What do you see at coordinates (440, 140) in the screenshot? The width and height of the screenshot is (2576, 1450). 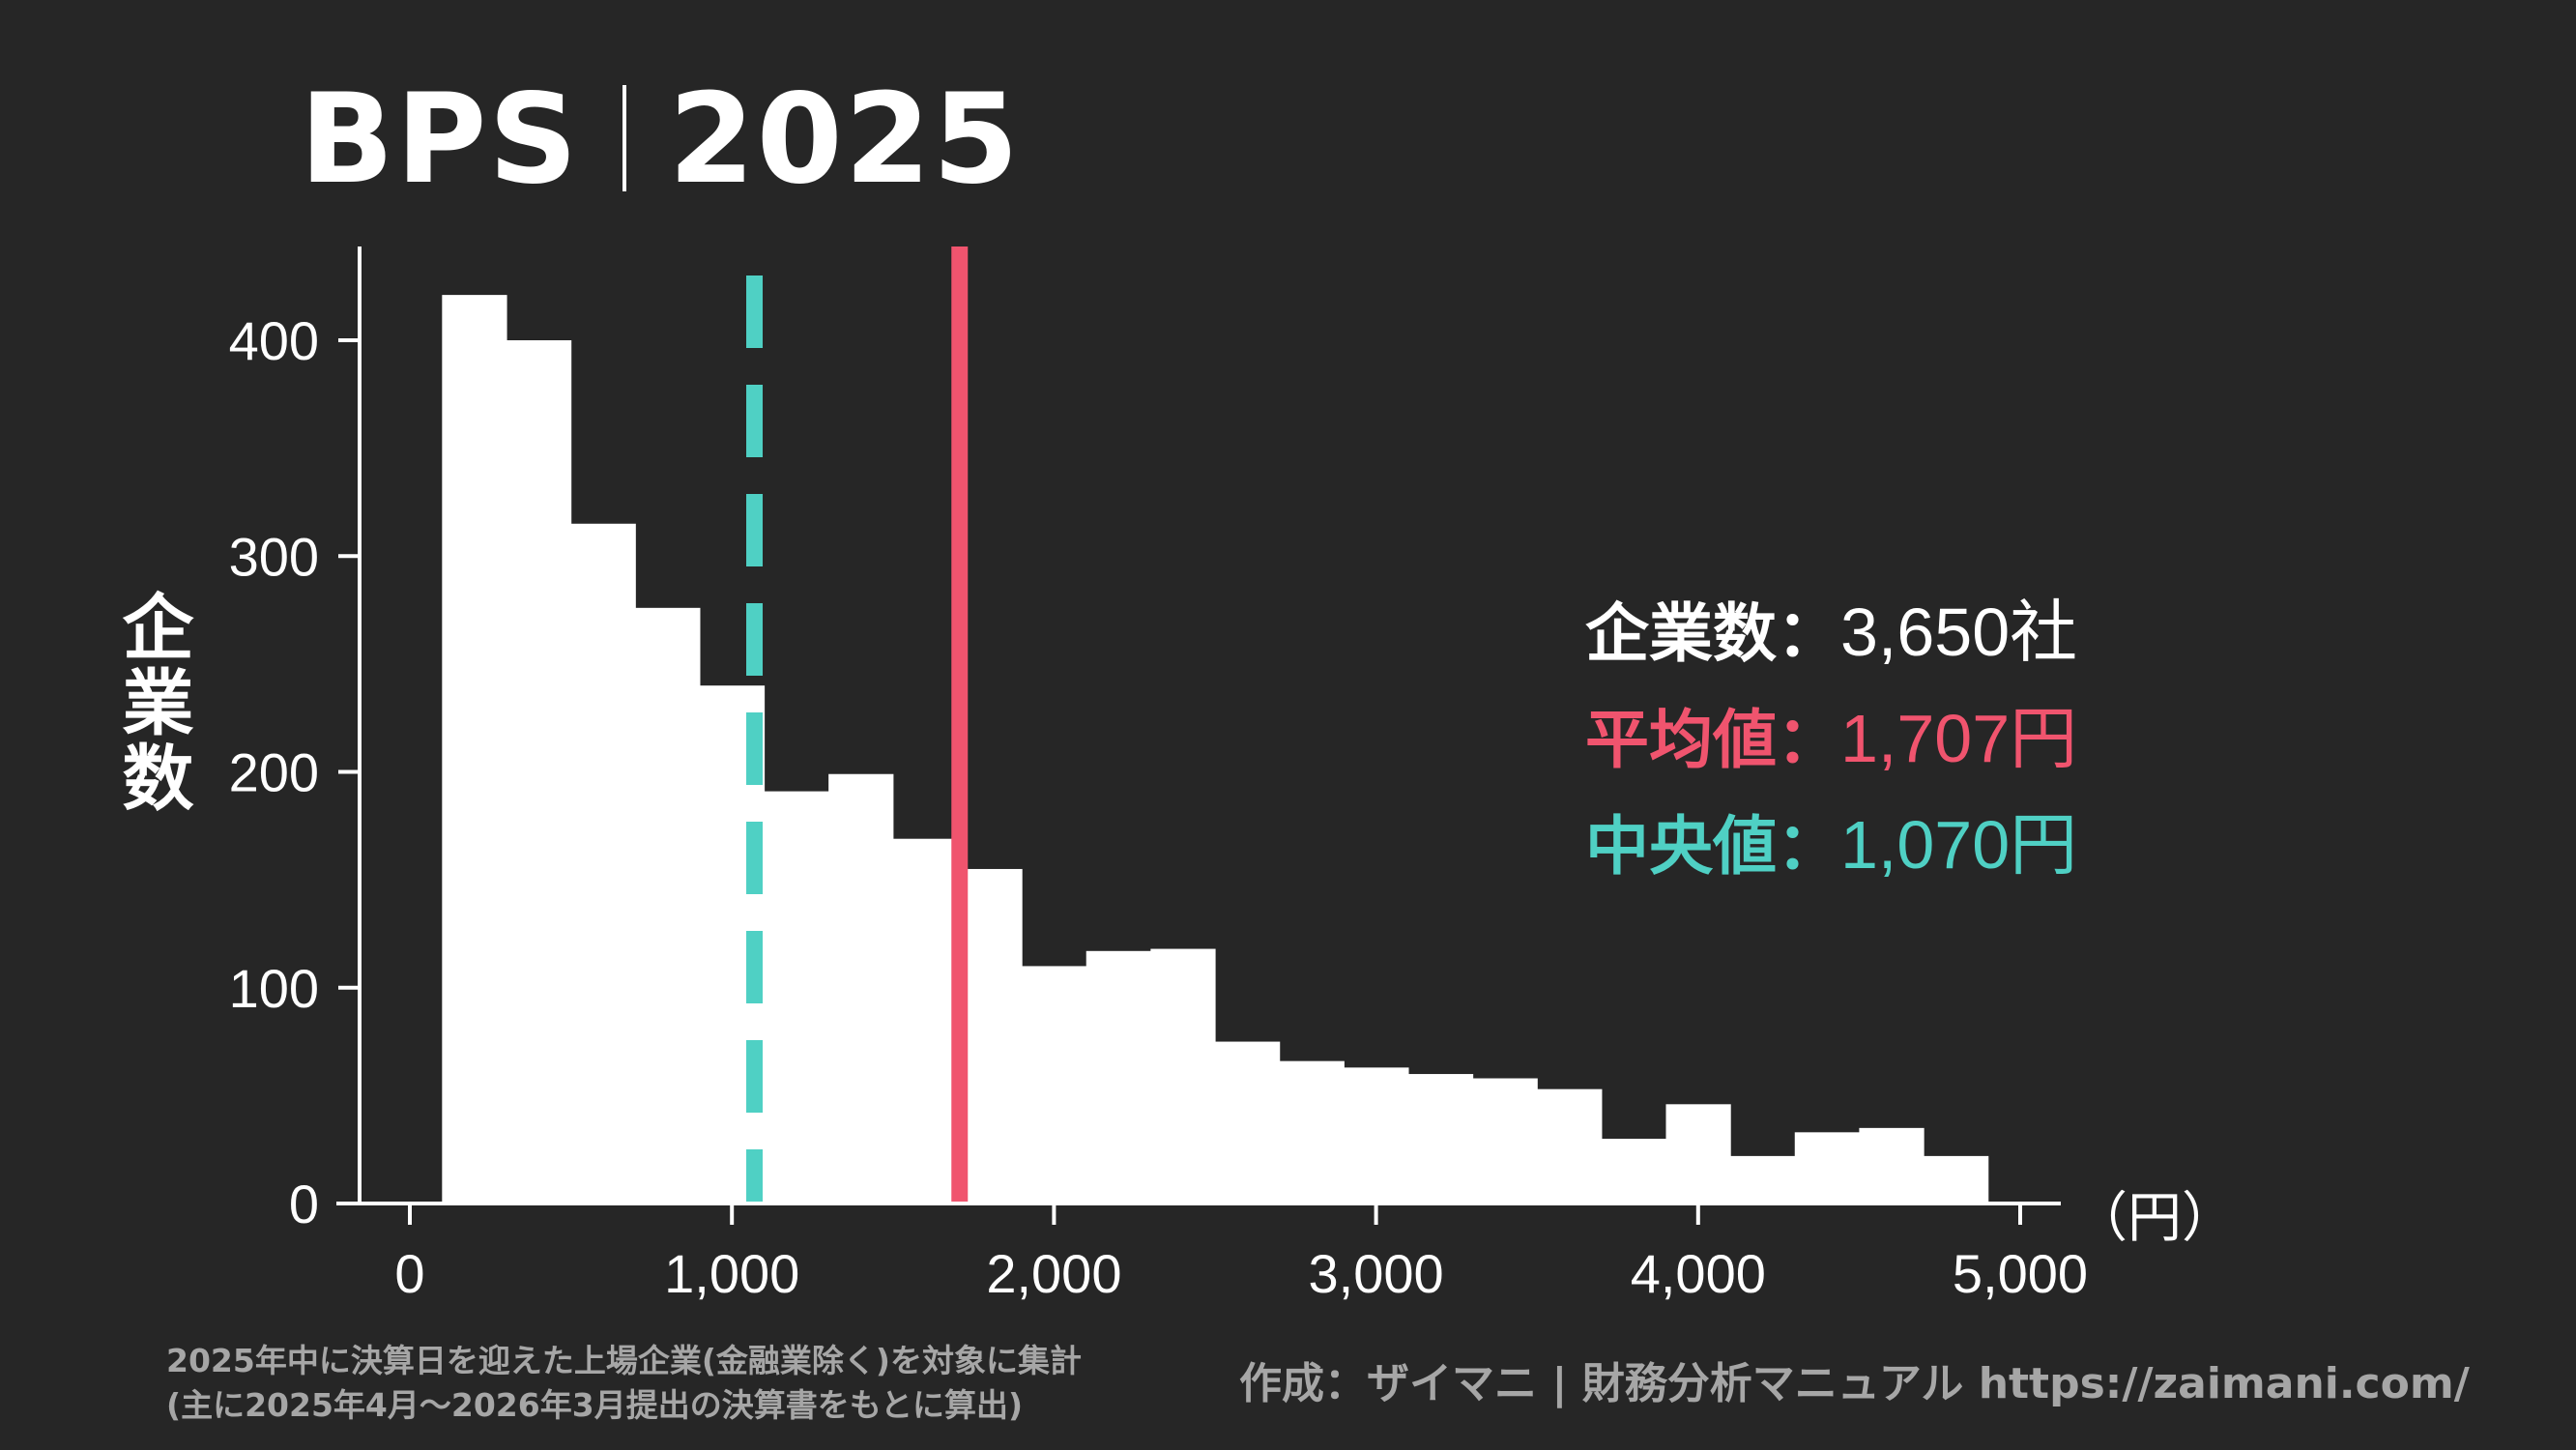 I see `title-metric: BPS` at bounding box center [440, 140].